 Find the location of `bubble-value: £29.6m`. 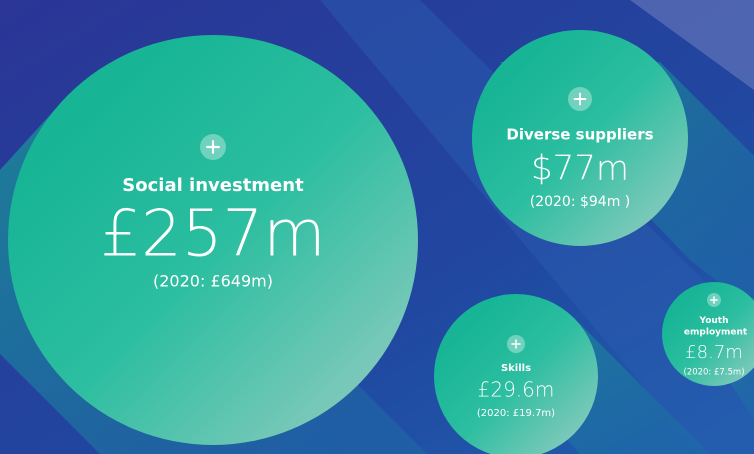

bubble-value: £29.6m is located at coordinates (516, 390).